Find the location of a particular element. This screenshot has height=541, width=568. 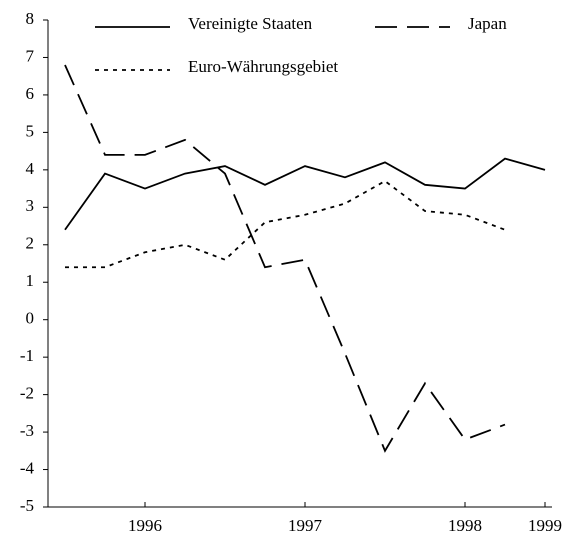

legend-label: Japan is located at coordinates (487, 23).